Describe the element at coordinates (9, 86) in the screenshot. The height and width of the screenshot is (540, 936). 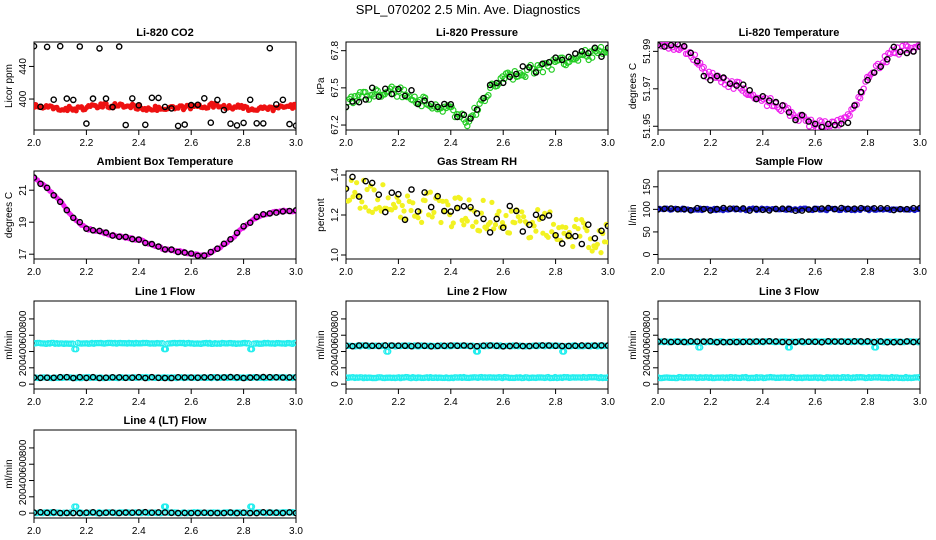
I see `y-axis-label: Licor ppm` at that location.